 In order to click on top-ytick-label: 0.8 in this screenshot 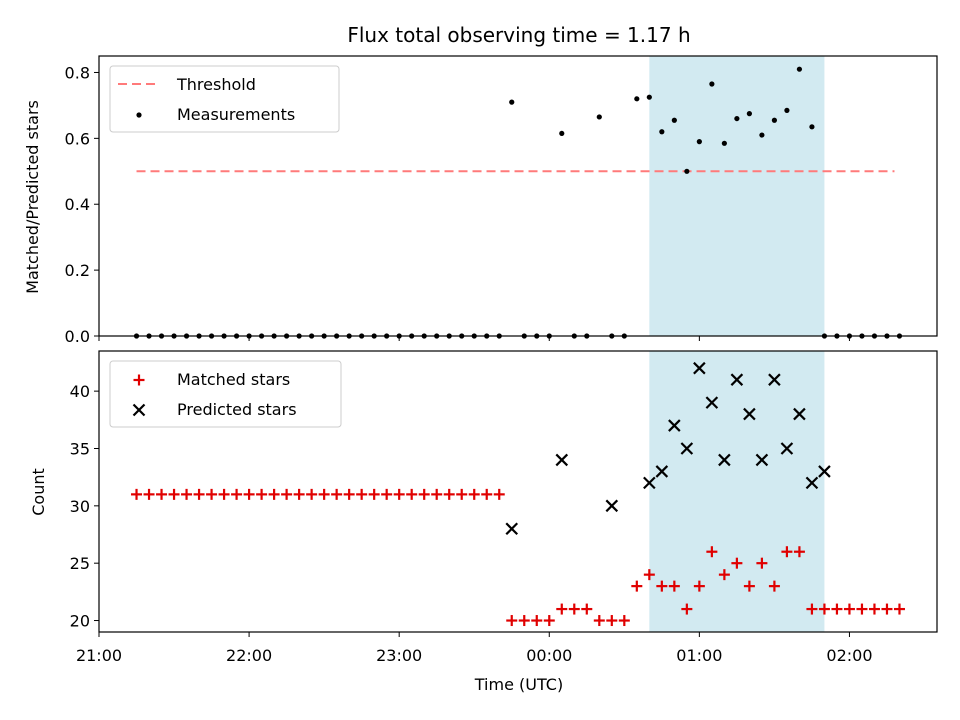, I will do `click(77, 72)`.